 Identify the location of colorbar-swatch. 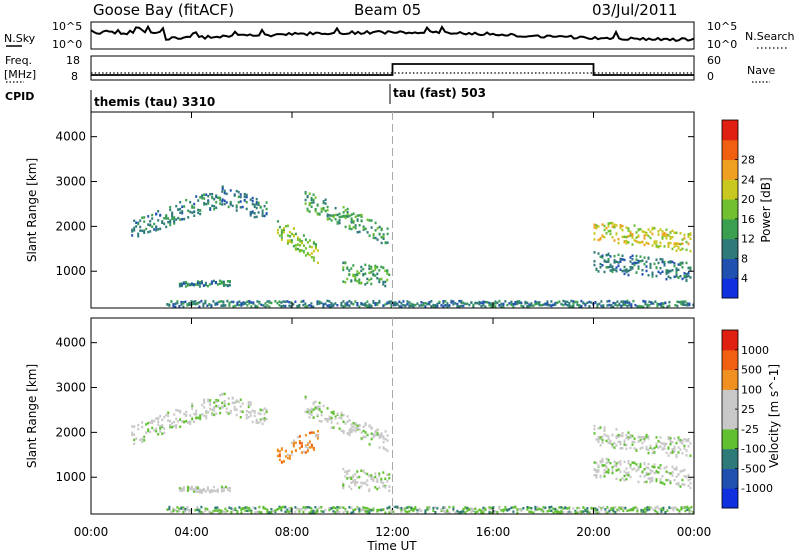
(730, 288).